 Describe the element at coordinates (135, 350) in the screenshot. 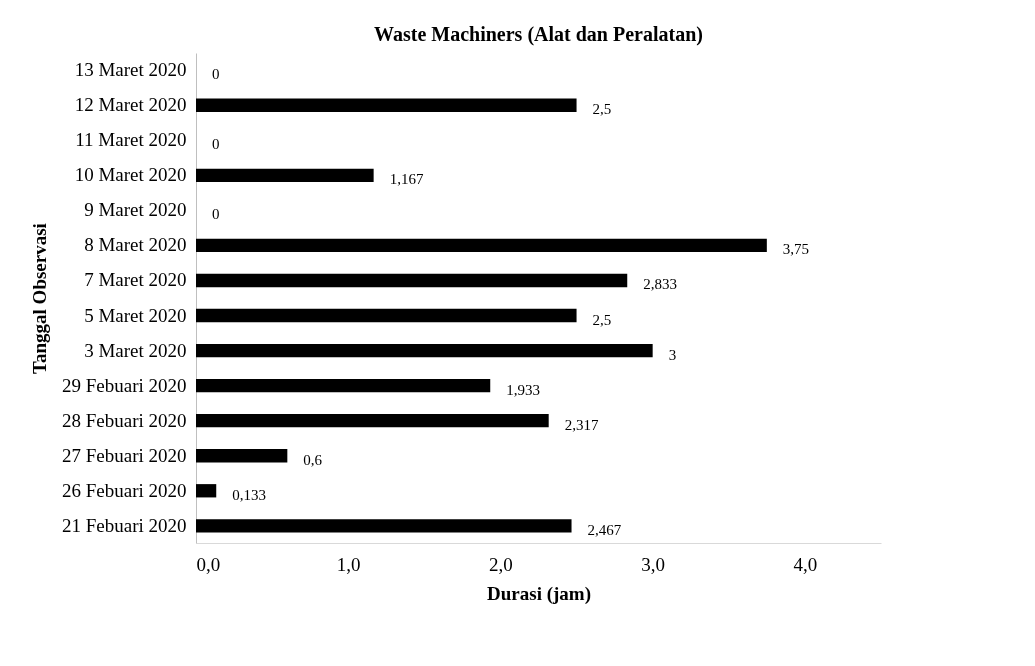

I see `y-tick-label: 3 Maret 2020` at that location.